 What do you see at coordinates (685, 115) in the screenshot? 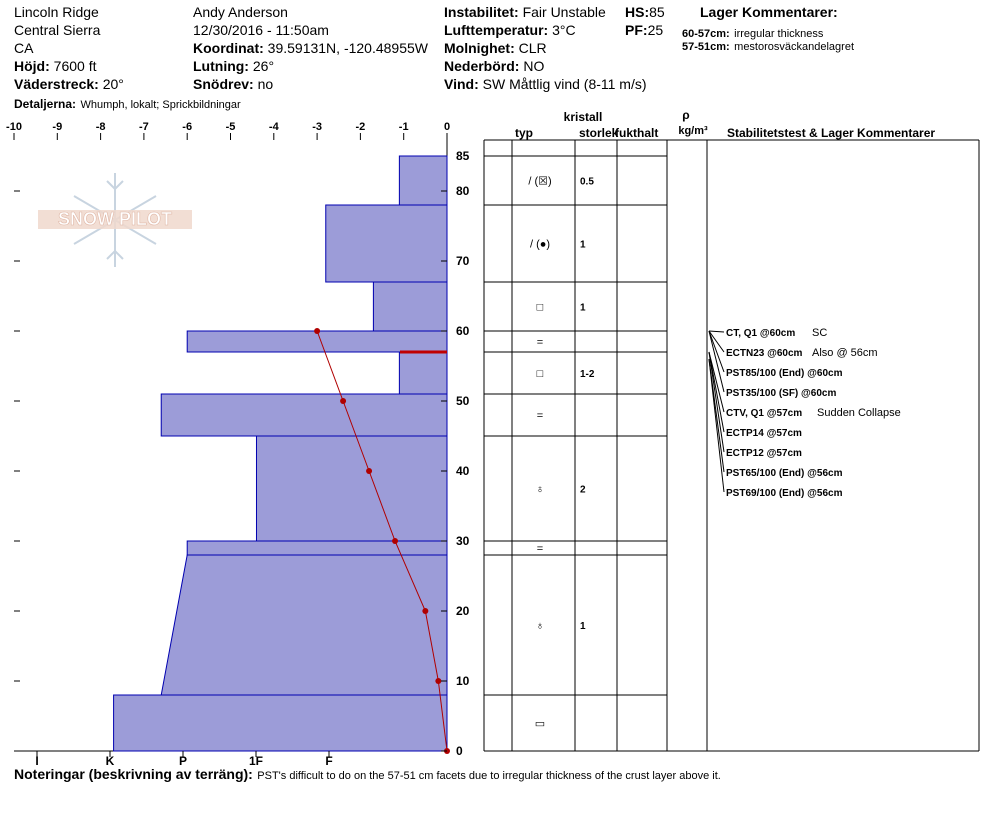
I see `rho-header: ρ` at bounding box center [685, 115].